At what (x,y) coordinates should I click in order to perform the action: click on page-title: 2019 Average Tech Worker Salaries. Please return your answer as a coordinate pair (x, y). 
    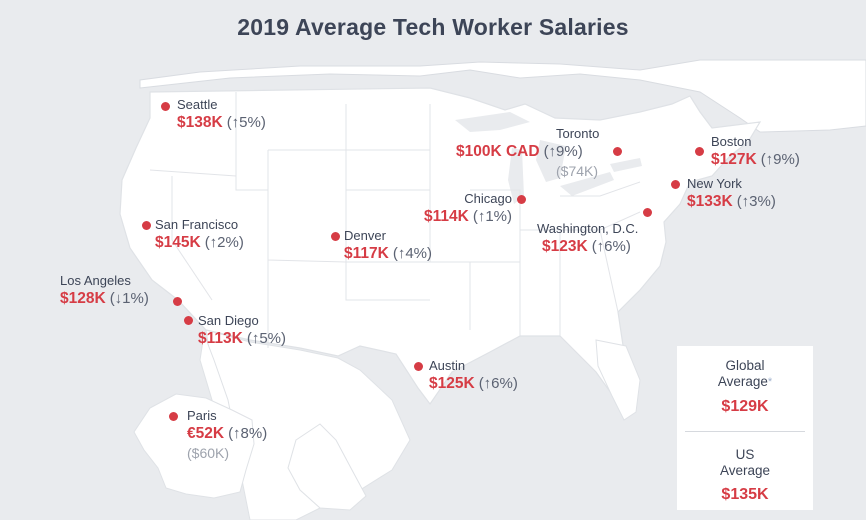
    Looking at the image, I should click on (433, 27).